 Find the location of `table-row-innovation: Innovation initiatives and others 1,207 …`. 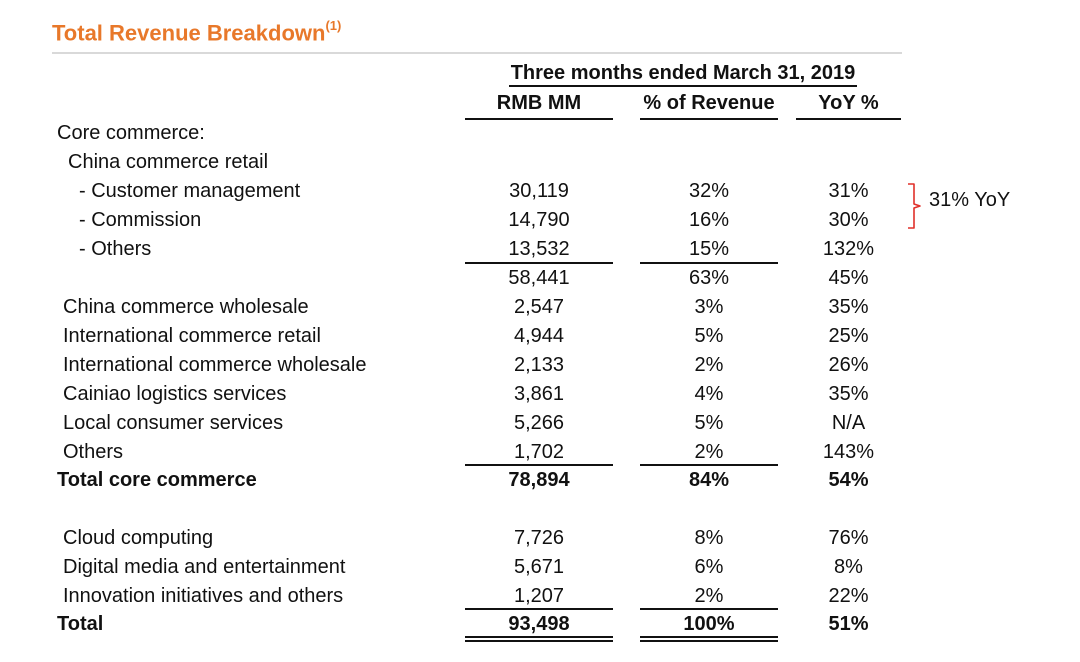

table-row-innovation: Innovation initiatives and others 1,207 … is located at coordinates (540, 596).